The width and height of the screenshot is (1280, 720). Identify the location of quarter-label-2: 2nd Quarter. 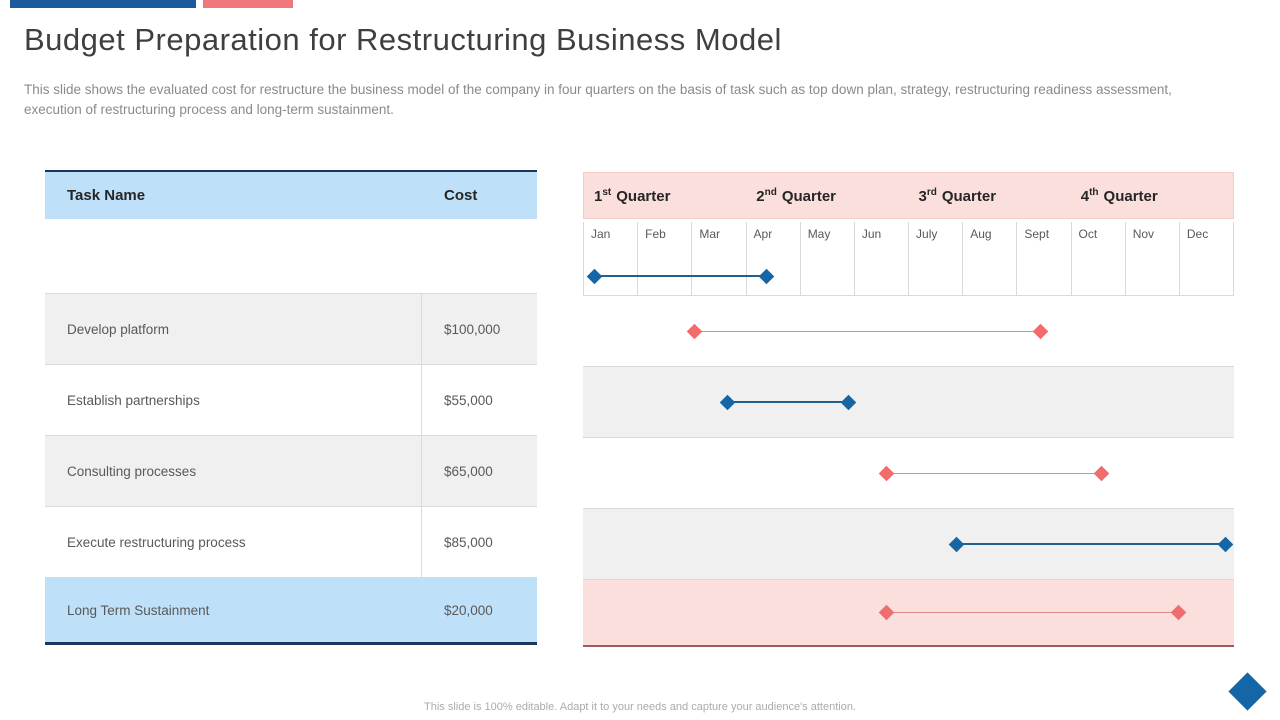
(796, 195).